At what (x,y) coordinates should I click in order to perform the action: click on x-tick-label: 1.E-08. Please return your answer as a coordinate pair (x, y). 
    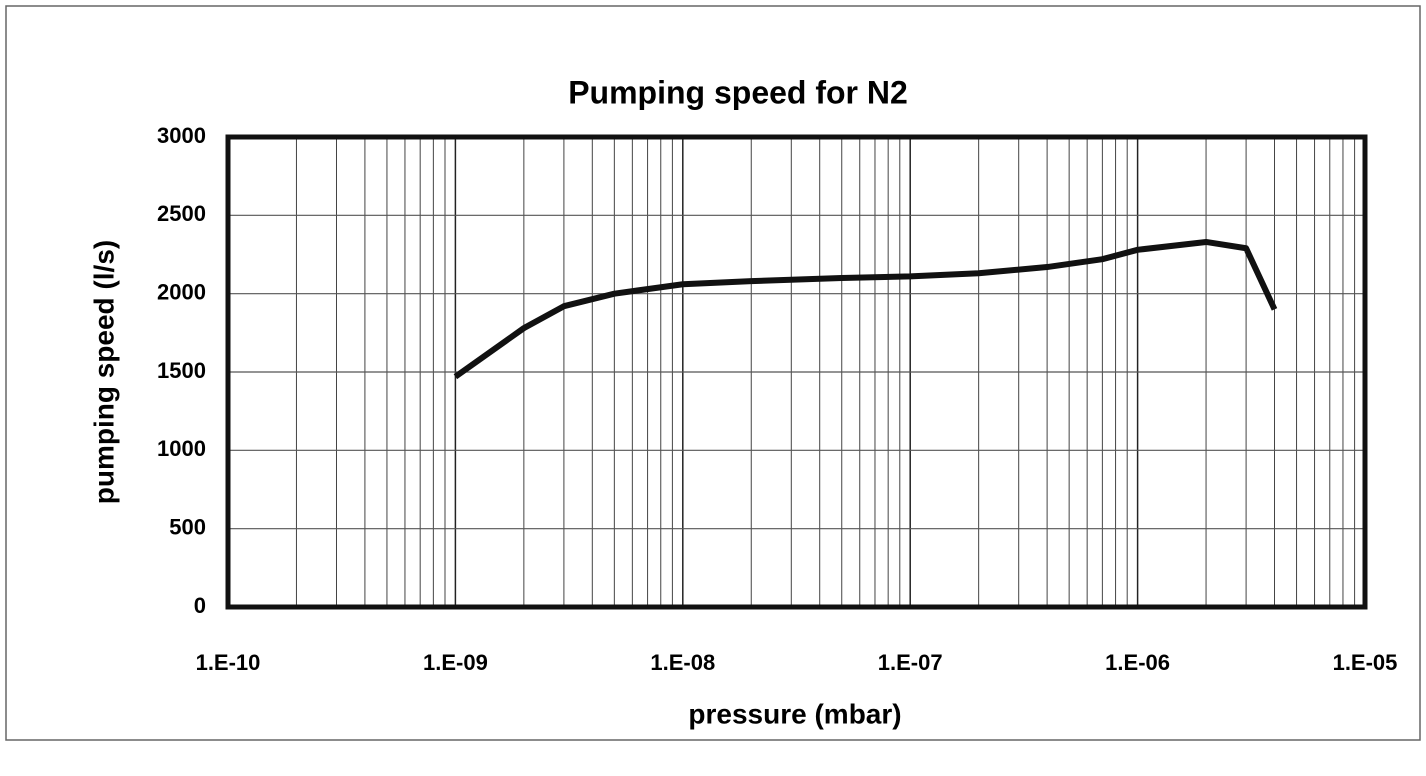
    Looking at the image, I should click on (682, 662).